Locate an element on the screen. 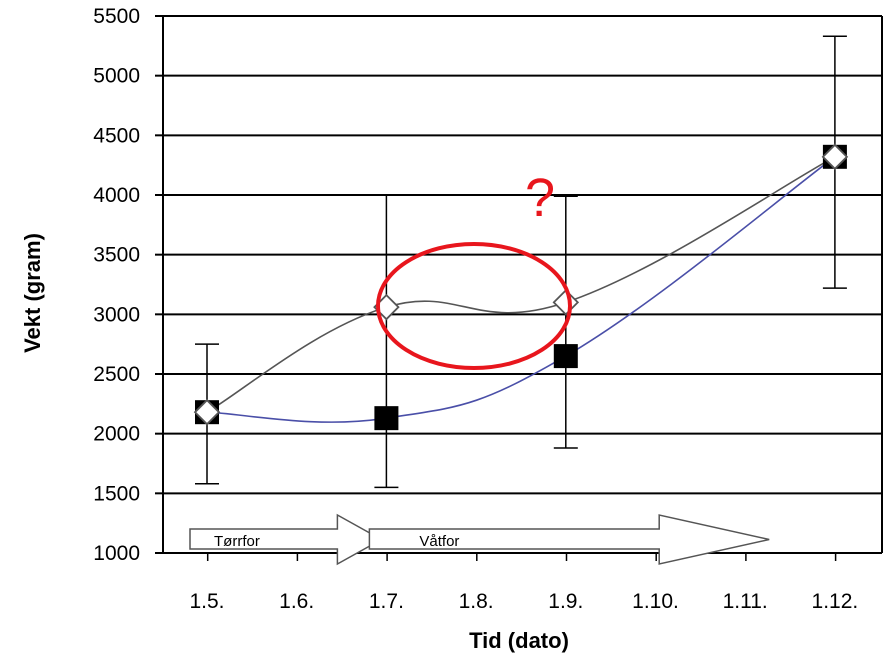 This screenshot has height=665, width=884. y-axis-title: Vekt (gram) is located at coordinates (32, 293).